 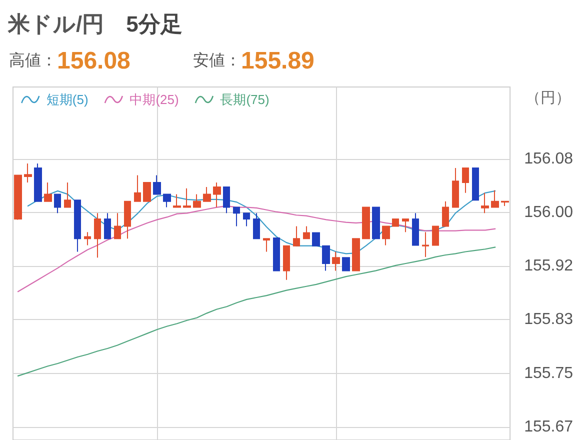 What do you see at coordinates (94, 24) in the screenshot?
I see `chart-title: 米ドル/円 5分足` at bounding box center [94, 24].